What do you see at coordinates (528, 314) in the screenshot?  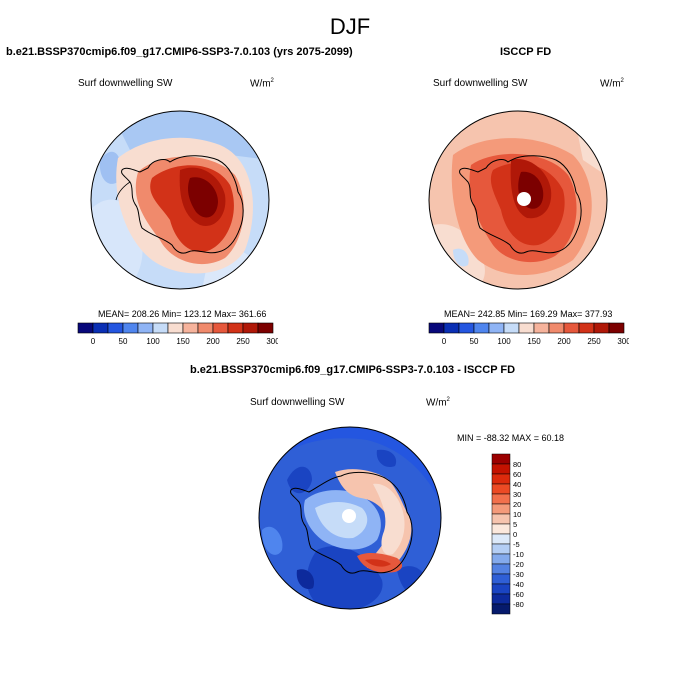 I see `obs-stats: MEAN= 242.85 Min= 169.29 Max= 377.93` at bounding box center [528, 314].